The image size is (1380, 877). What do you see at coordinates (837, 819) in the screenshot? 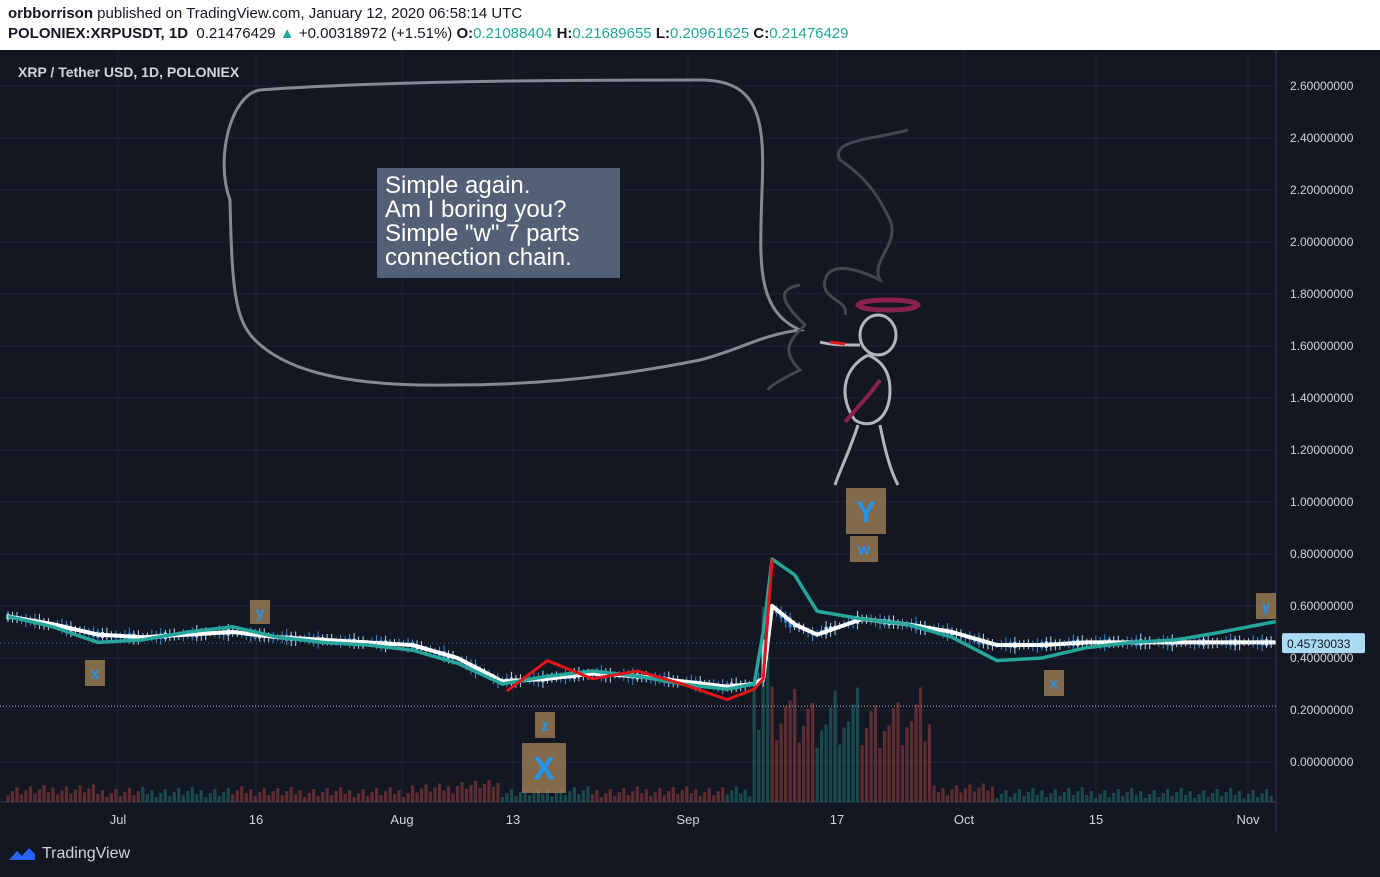
I see `time-tick-label: 17` at bounding box center [837, 819].